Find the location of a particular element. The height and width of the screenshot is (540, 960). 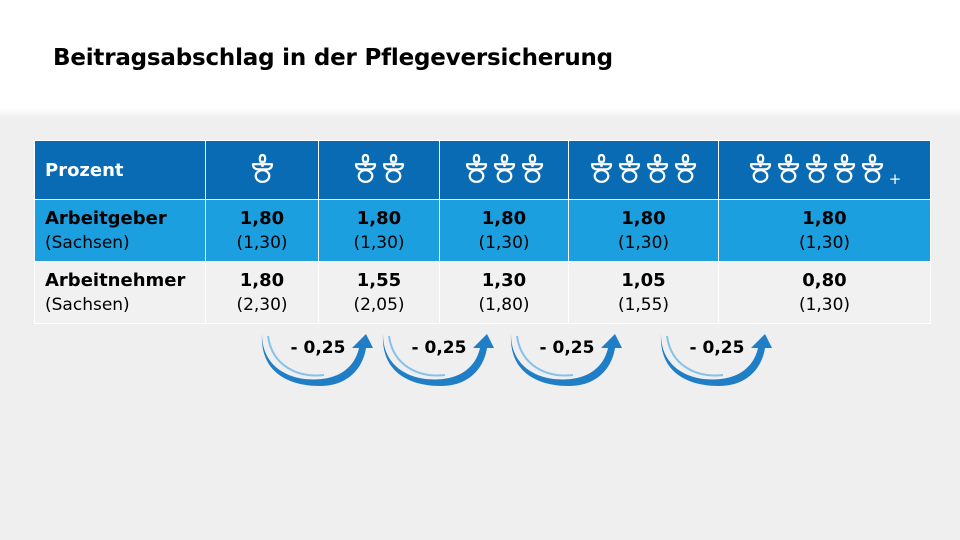

header-cell-prozent: Prozent is located at coordinates (120, 170).